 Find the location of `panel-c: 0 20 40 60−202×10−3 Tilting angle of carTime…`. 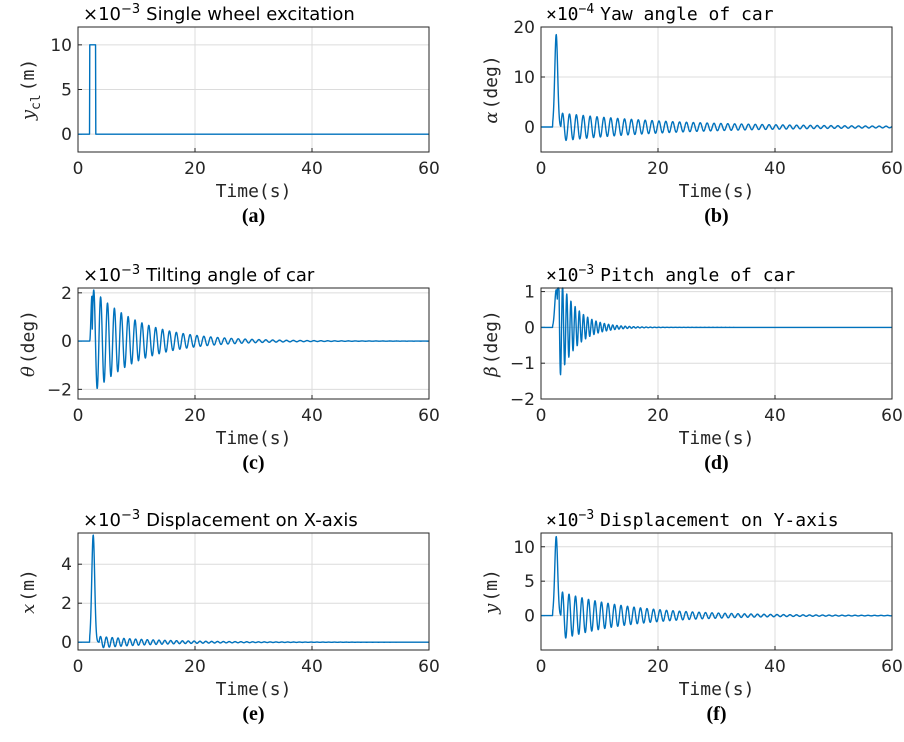

panel-c: 0 20 40 60−202×10−3 Tilting angle of carTime… is located at coordinates (229, 368).